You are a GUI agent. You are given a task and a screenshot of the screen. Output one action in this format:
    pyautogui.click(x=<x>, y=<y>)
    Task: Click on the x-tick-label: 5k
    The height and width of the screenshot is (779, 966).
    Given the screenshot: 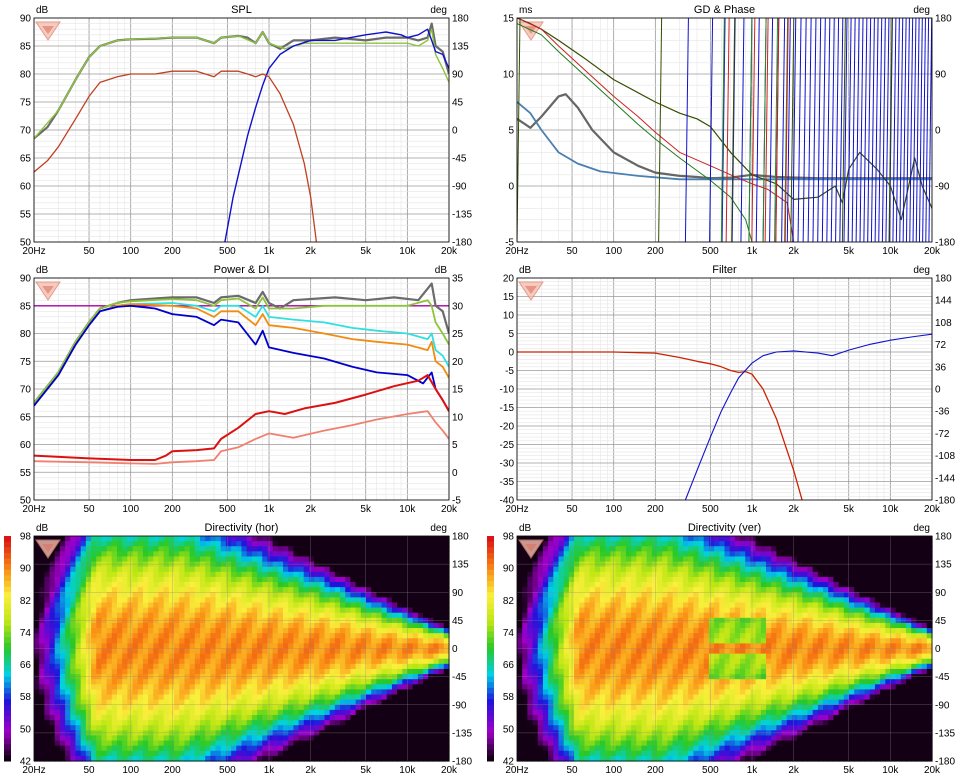 What is the action you would take?
    pyautogui.click(x=849, y=770)
    